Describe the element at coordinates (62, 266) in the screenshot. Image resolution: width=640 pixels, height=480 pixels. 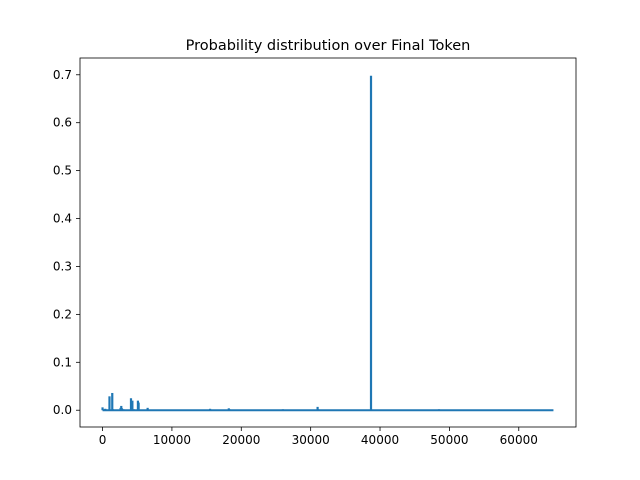
I see `y-tick-label: 0.3` at that location.